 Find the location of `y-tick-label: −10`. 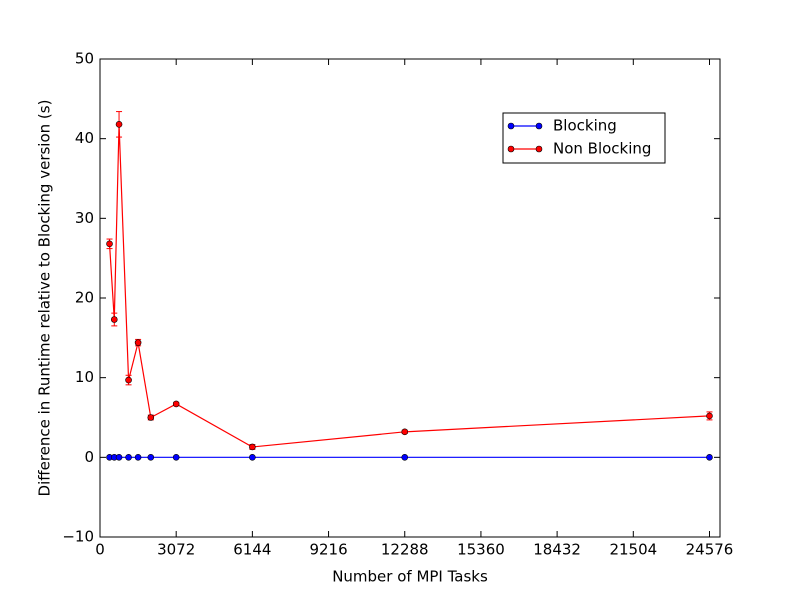

y-tick-label: −10 is located at coordinates (78, 537).